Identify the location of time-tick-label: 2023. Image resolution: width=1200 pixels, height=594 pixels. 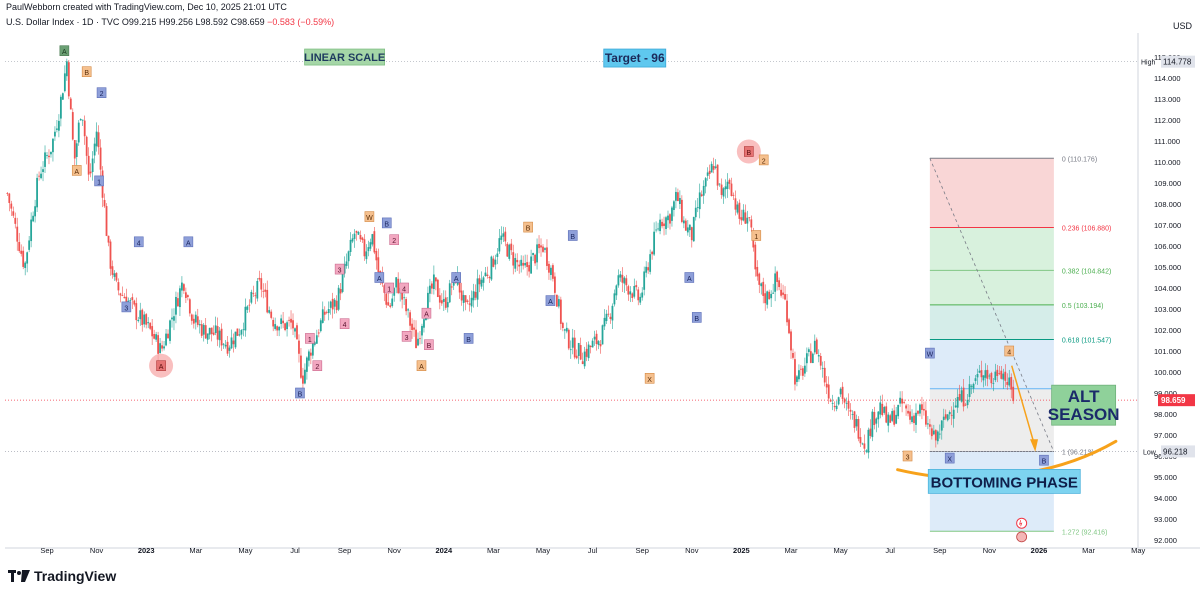
(146, 550).